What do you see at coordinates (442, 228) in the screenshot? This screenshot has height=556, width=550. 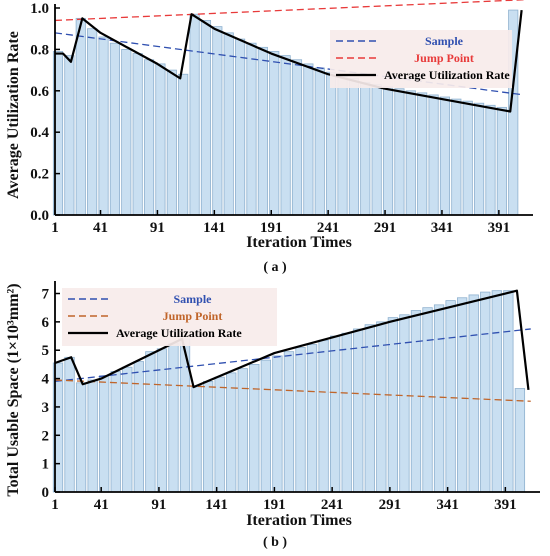 I see `panel-a-x-tick-label: 341` at bounding box center [442, 228].